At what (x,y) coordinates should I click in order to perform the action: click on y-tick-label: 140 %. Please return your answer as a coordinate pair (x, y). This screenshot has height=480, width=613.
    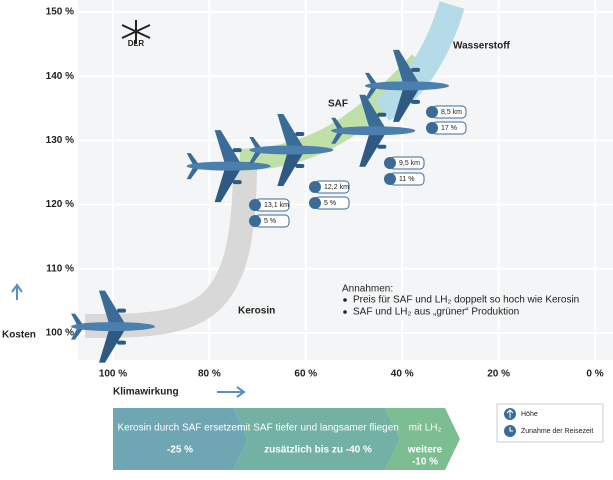
    Looking at the image, I should click on (60, 76).